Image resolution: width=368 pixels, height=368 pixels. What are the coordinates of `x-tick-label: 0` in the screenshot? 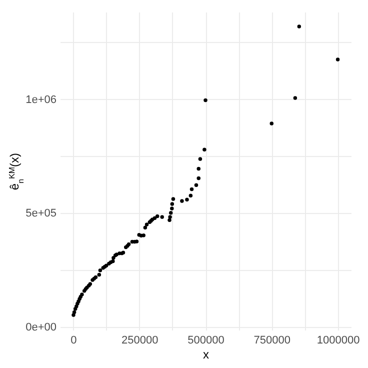 It's located at (73, 340).